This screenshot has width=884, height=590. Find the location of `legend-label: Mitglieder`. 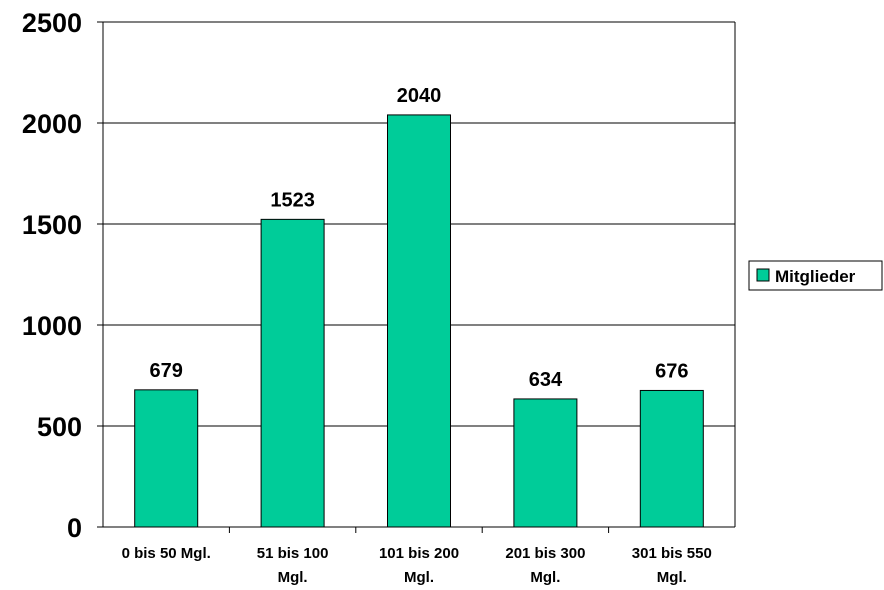

legend-label: Mitglieder is located at coordinates (815, 276).